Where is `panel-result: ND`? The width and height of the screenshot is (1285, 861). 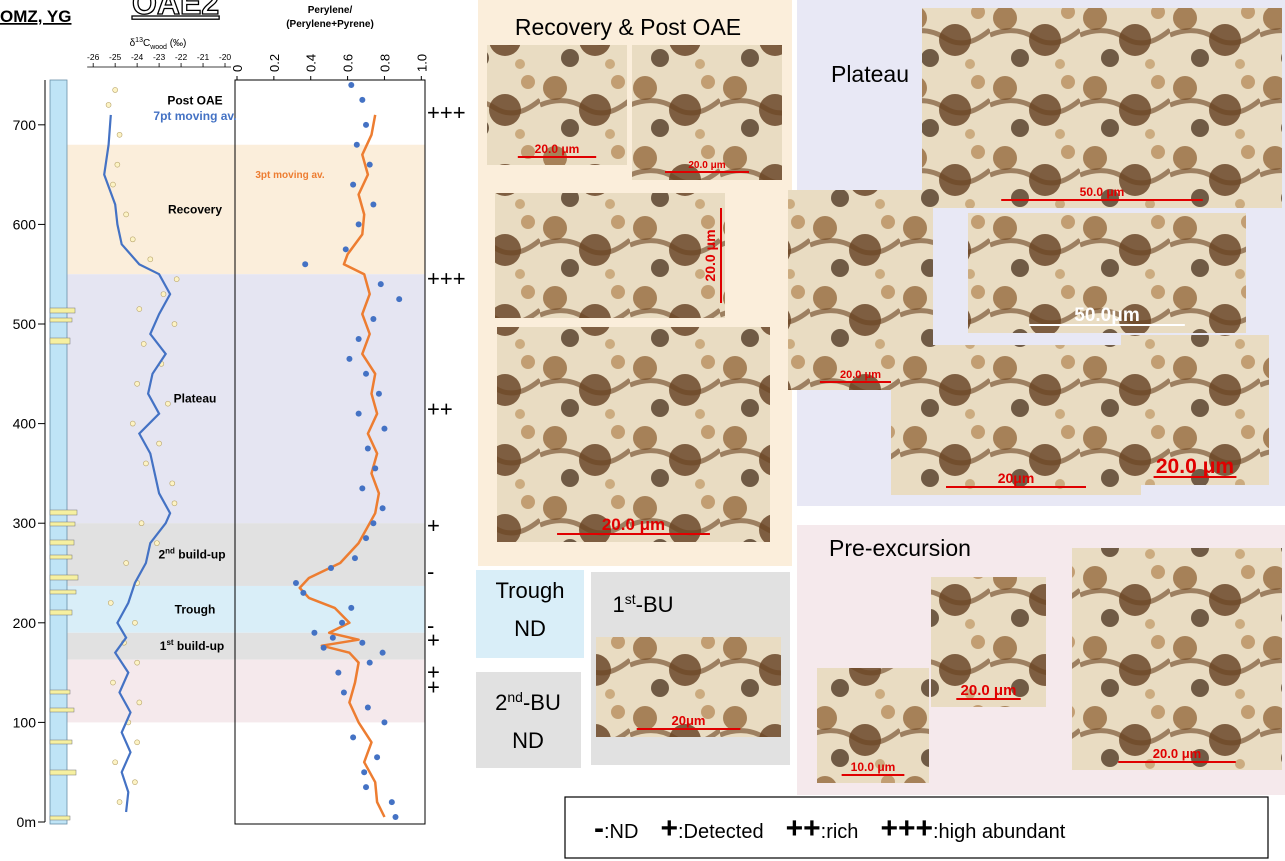 panel-result: ND is located at coordinates (528, 740).